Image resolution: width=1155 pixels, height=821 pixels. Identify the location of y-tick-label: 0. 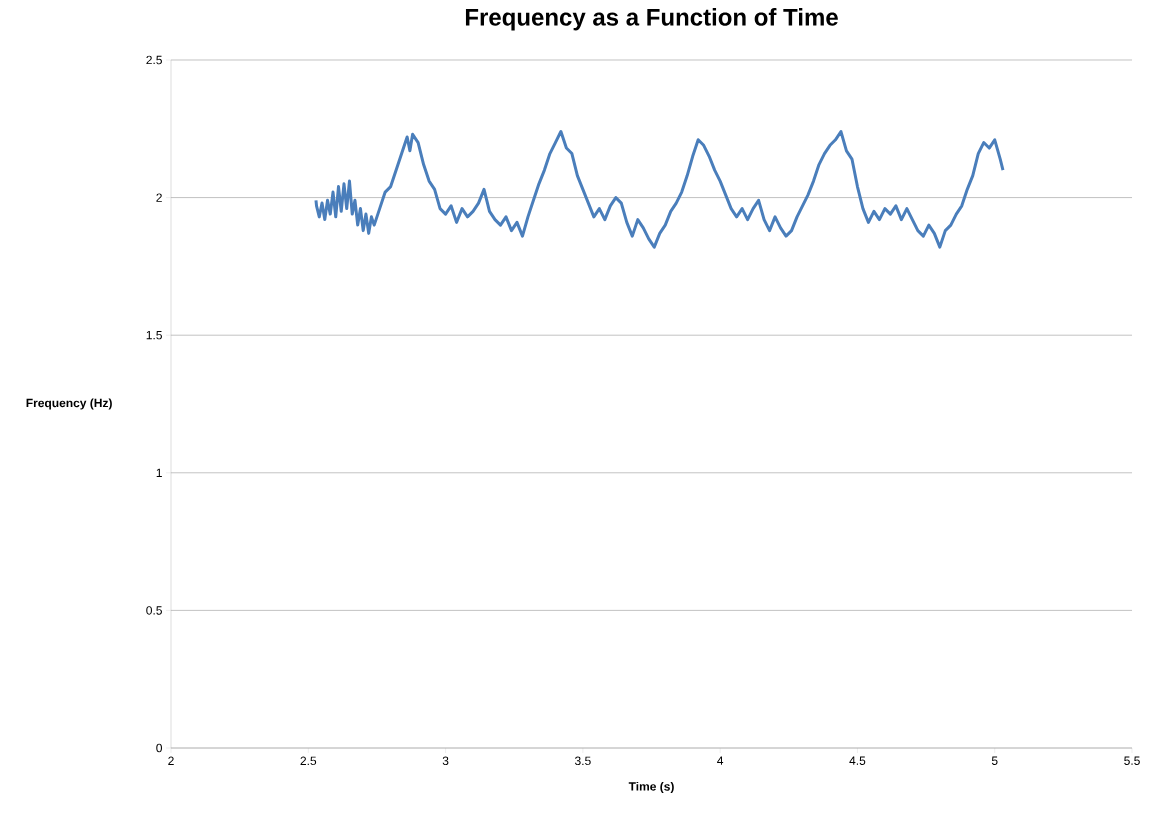
(159, 748).